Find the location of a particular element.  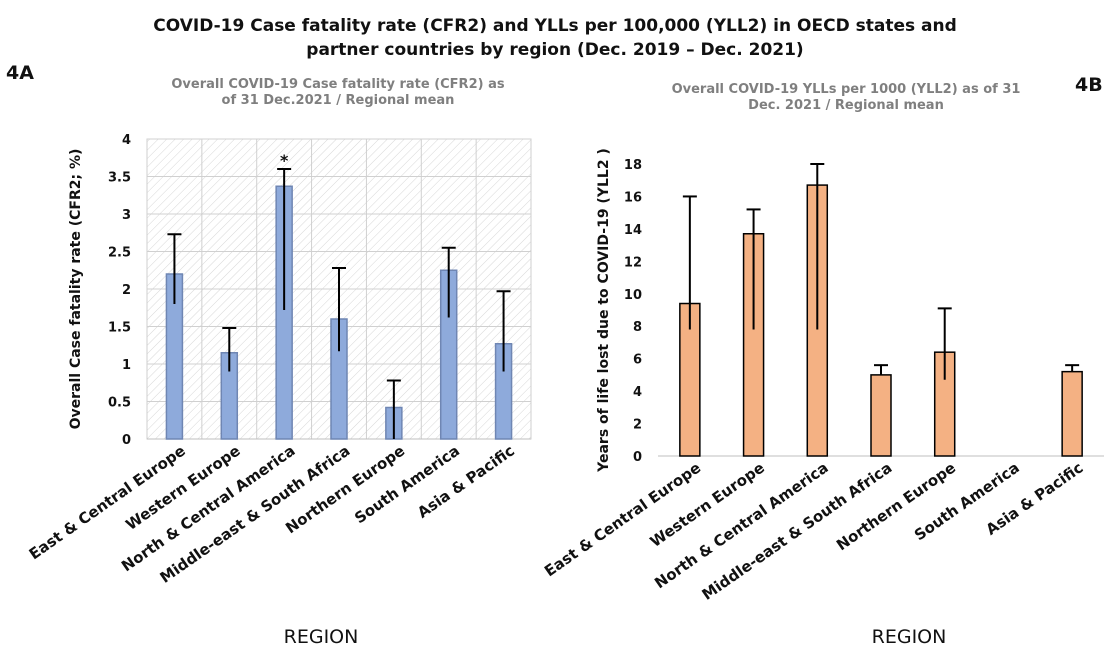

chart-a-y-axis-label: Overall Case fatality rate (CFR2; %) is located at coordinates (76, 289).